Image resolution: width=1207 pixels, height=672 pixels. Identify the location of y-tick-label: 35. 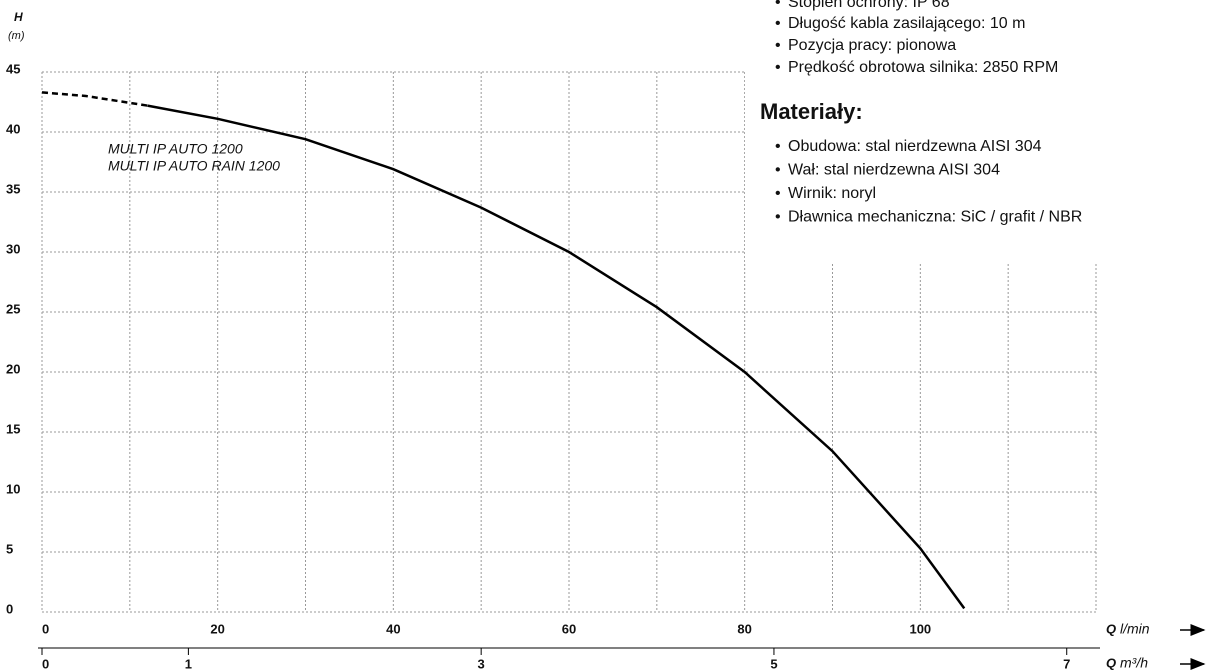
(13, 188).